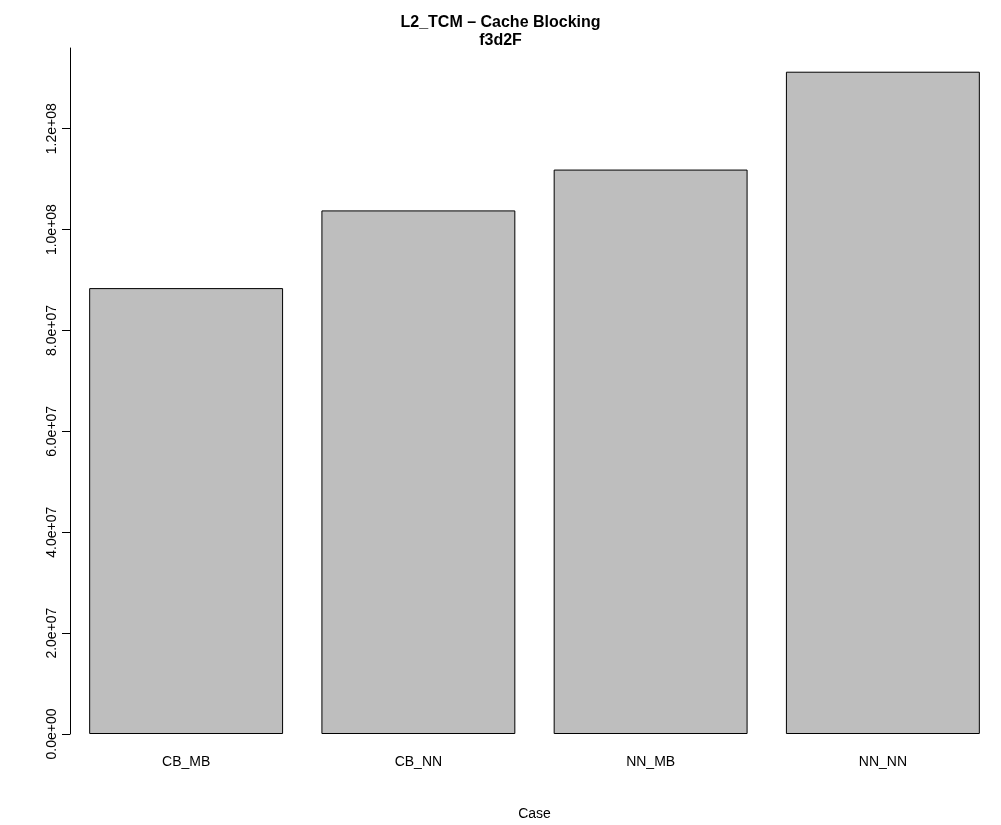  What do you see at coordinates (51, 734) in the screenshot?
I see `y-tick-label: 0.0e+00` at bounding box center [51, 734].